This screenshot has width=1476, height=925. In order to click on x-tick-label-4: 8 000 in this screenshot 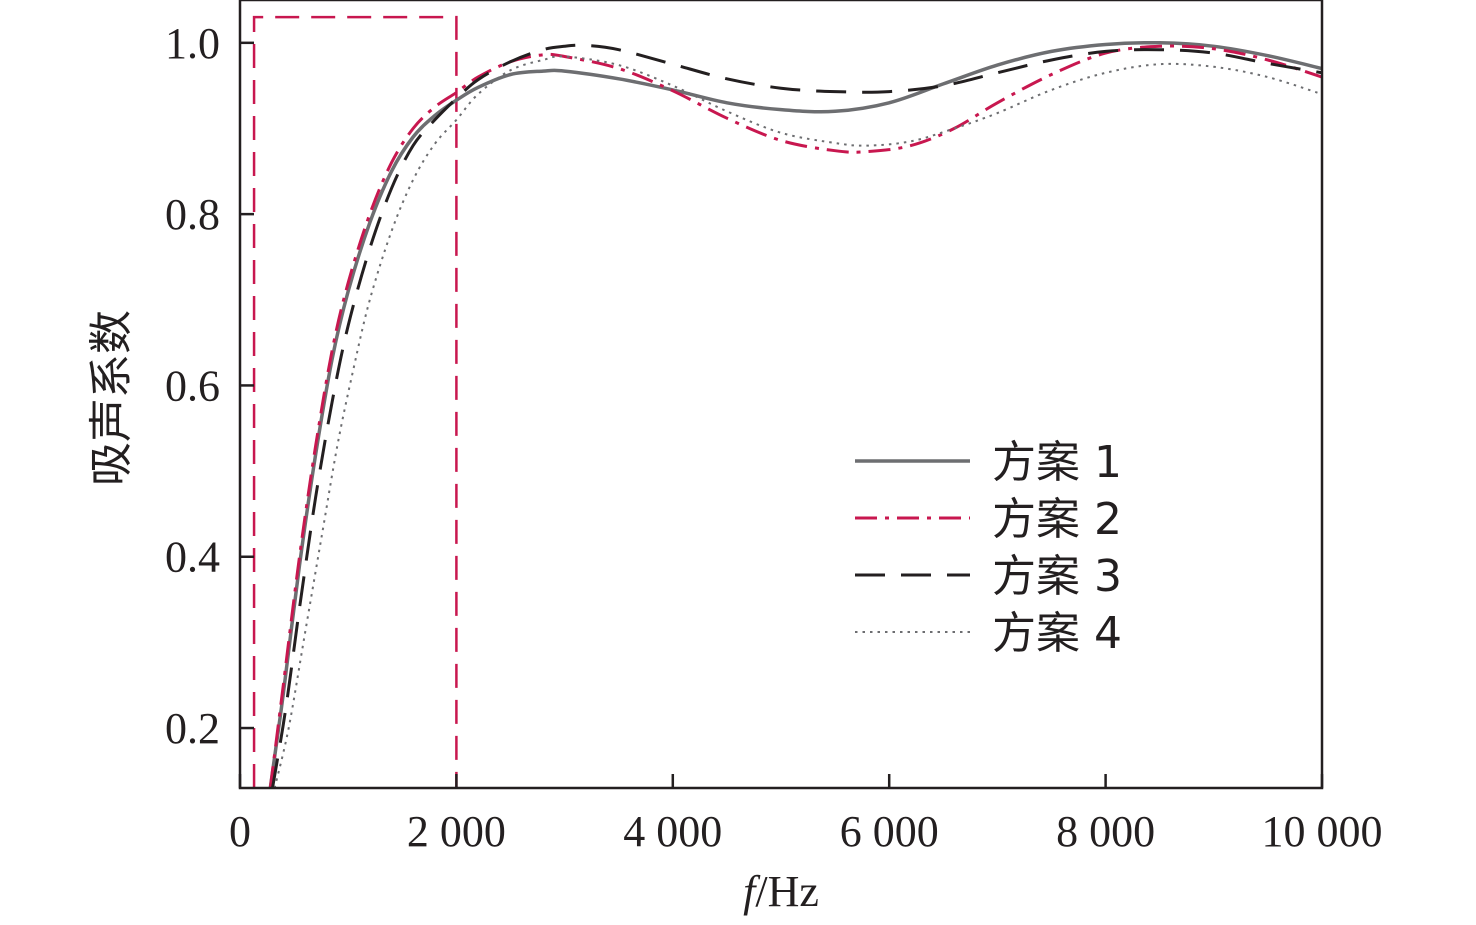, I will do `click(1105, 831)`.